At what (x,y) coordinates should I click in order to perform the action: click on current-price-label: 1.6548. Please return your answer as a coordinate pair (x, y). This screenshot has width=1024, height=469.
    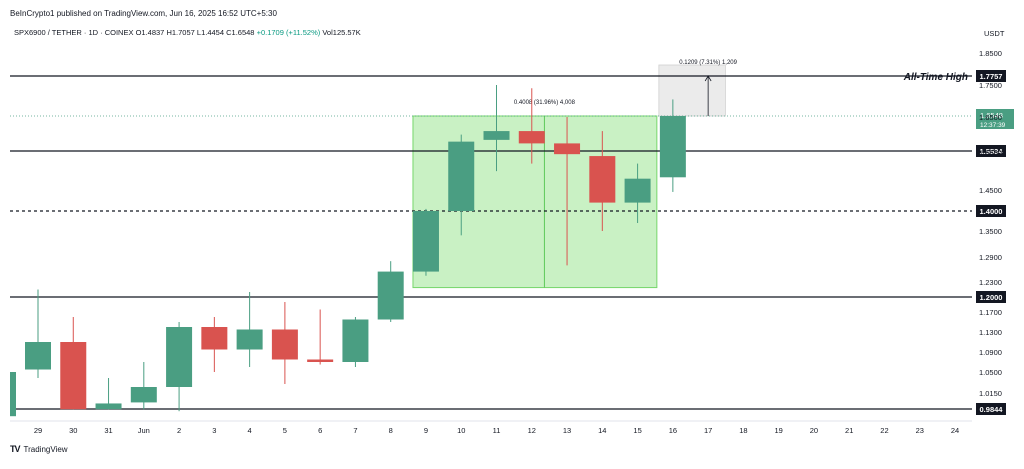
    Looking at the image, I should click on (991, 115).